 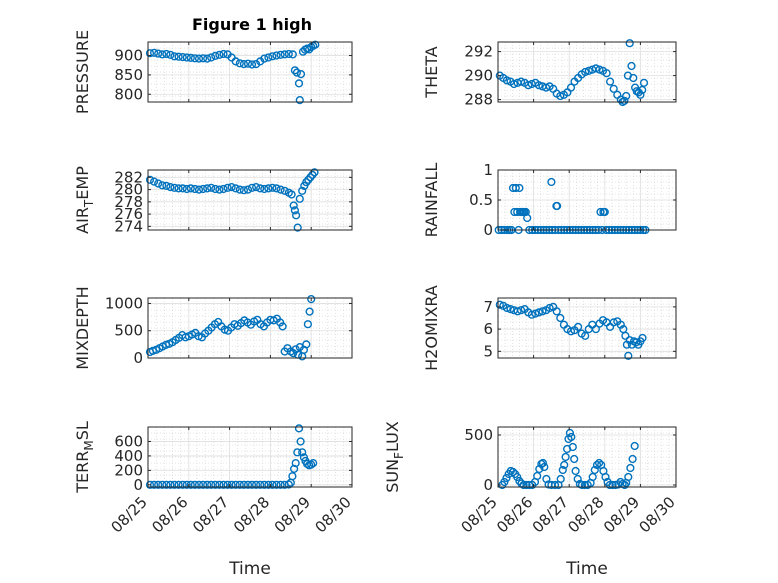 What do you see at coordinates (292, 514) in the screenshot?
I see `x-tick-label: 08/29` at bounding box center [292, 514].